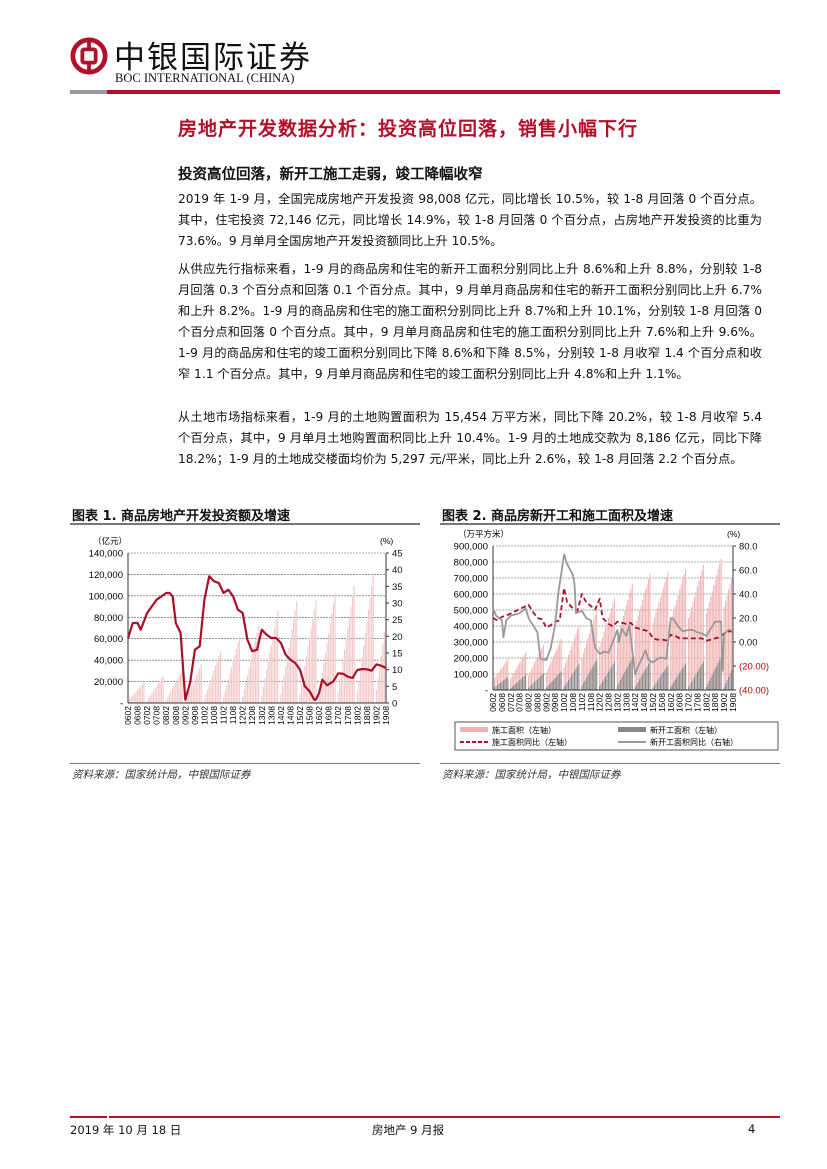 The image size is (827, 1169). Describe the element at coordinates (532, 742) in the screenshot. I see `legend-label: 施工面积同比（左轴）` at that location.